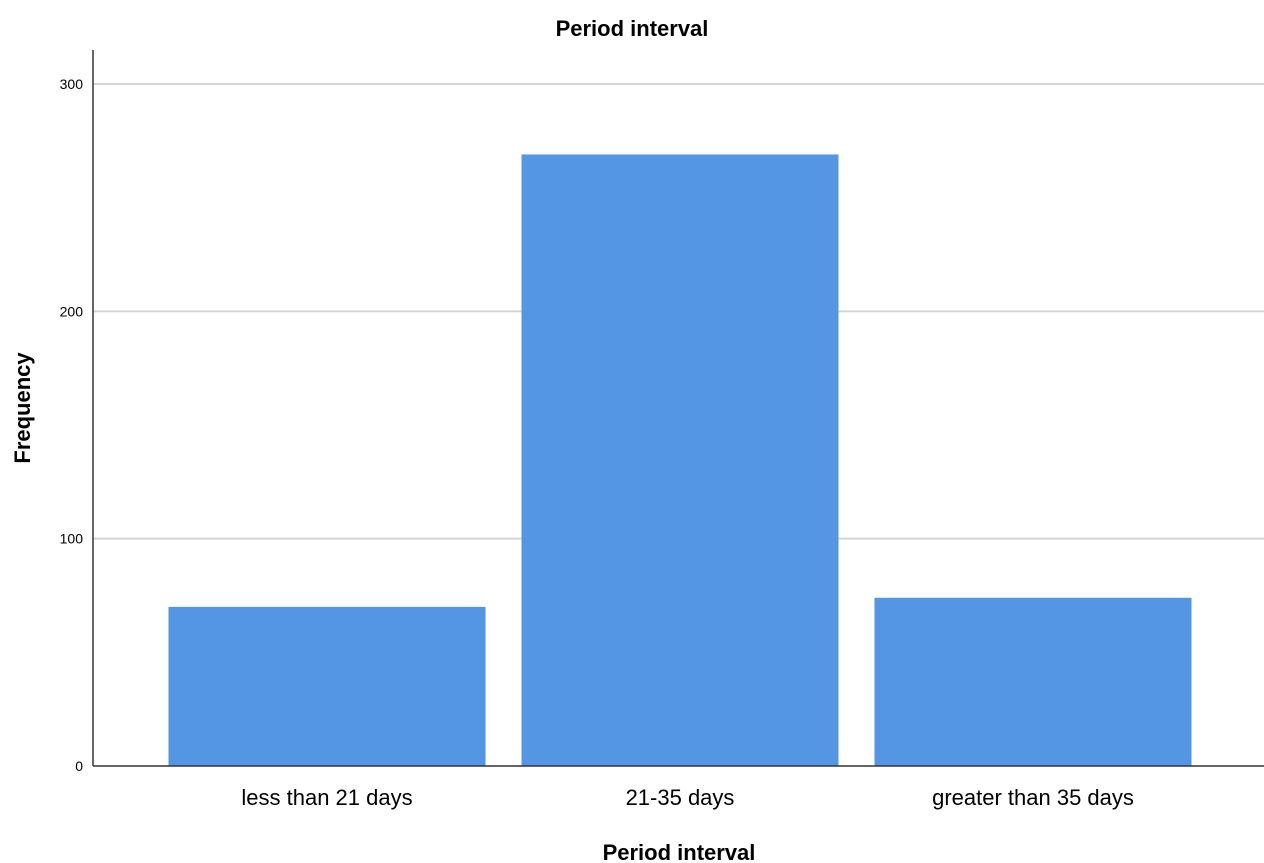 The height and width of the screenshot is (863, 1264). I want to click on x-tick-label: less than 21 days, so click(326, 797).